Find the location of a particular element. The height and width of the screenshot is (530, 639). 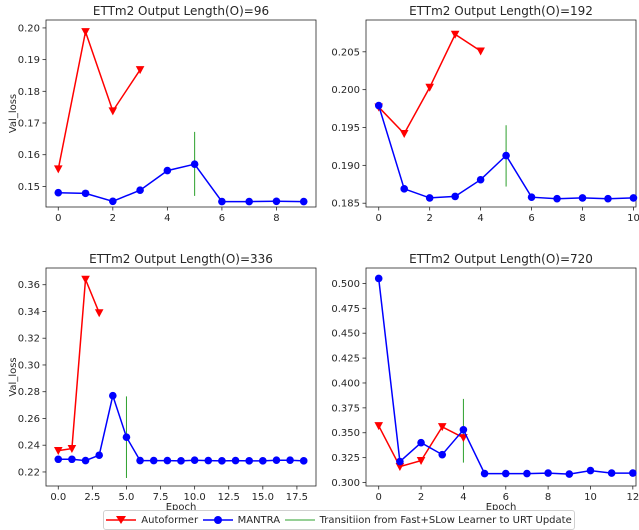

y-tick-label: 0.16 is located at coordinates (29, 155).